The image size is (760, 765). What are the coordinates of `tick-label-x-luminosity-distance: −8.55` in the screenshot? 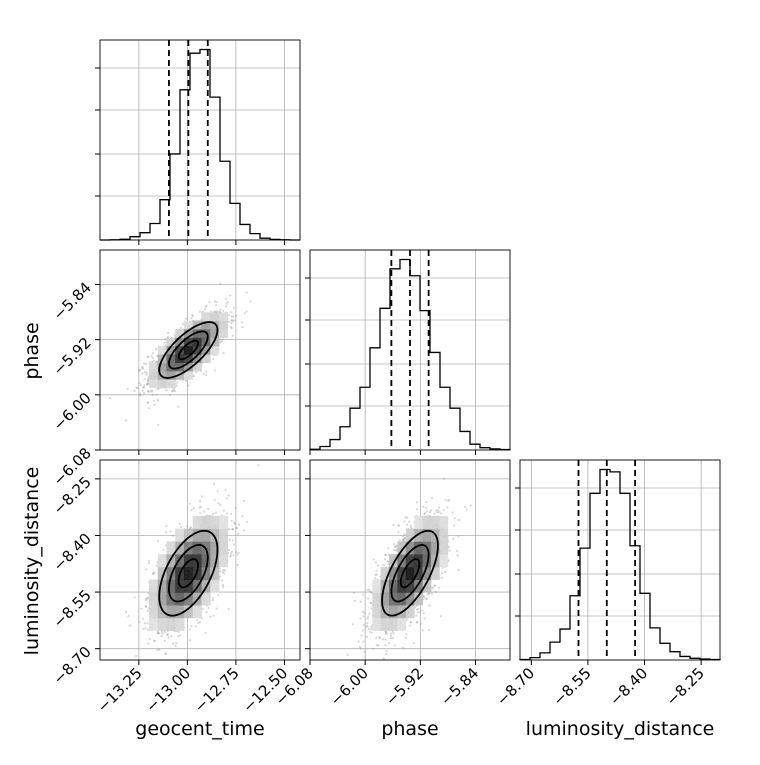 It's located at (572, 686).